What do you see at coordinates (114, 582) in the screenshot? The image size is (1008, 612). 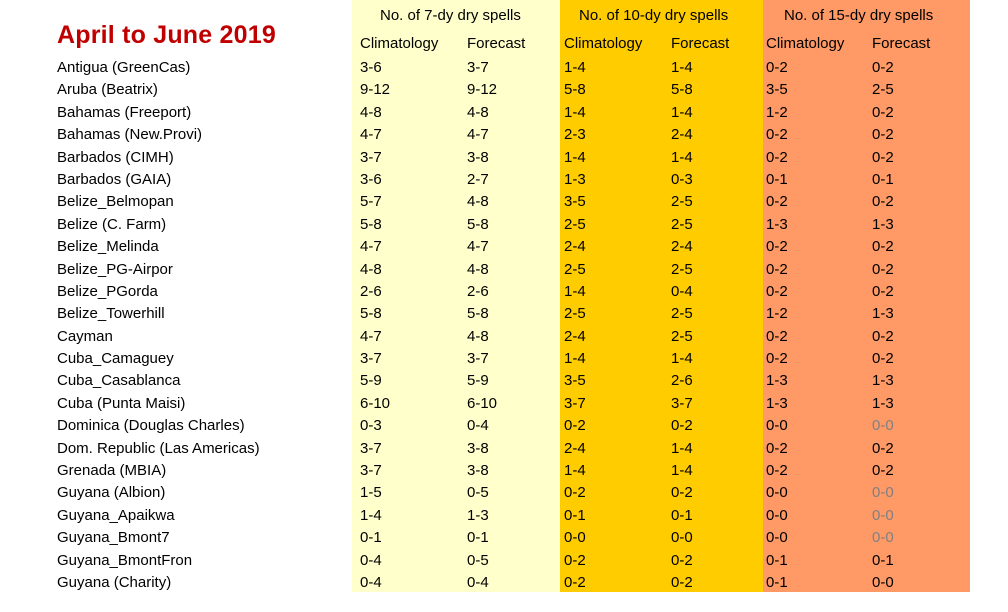 I see `station-name: Guyana (Charity)` at bounding box center [114, 582].